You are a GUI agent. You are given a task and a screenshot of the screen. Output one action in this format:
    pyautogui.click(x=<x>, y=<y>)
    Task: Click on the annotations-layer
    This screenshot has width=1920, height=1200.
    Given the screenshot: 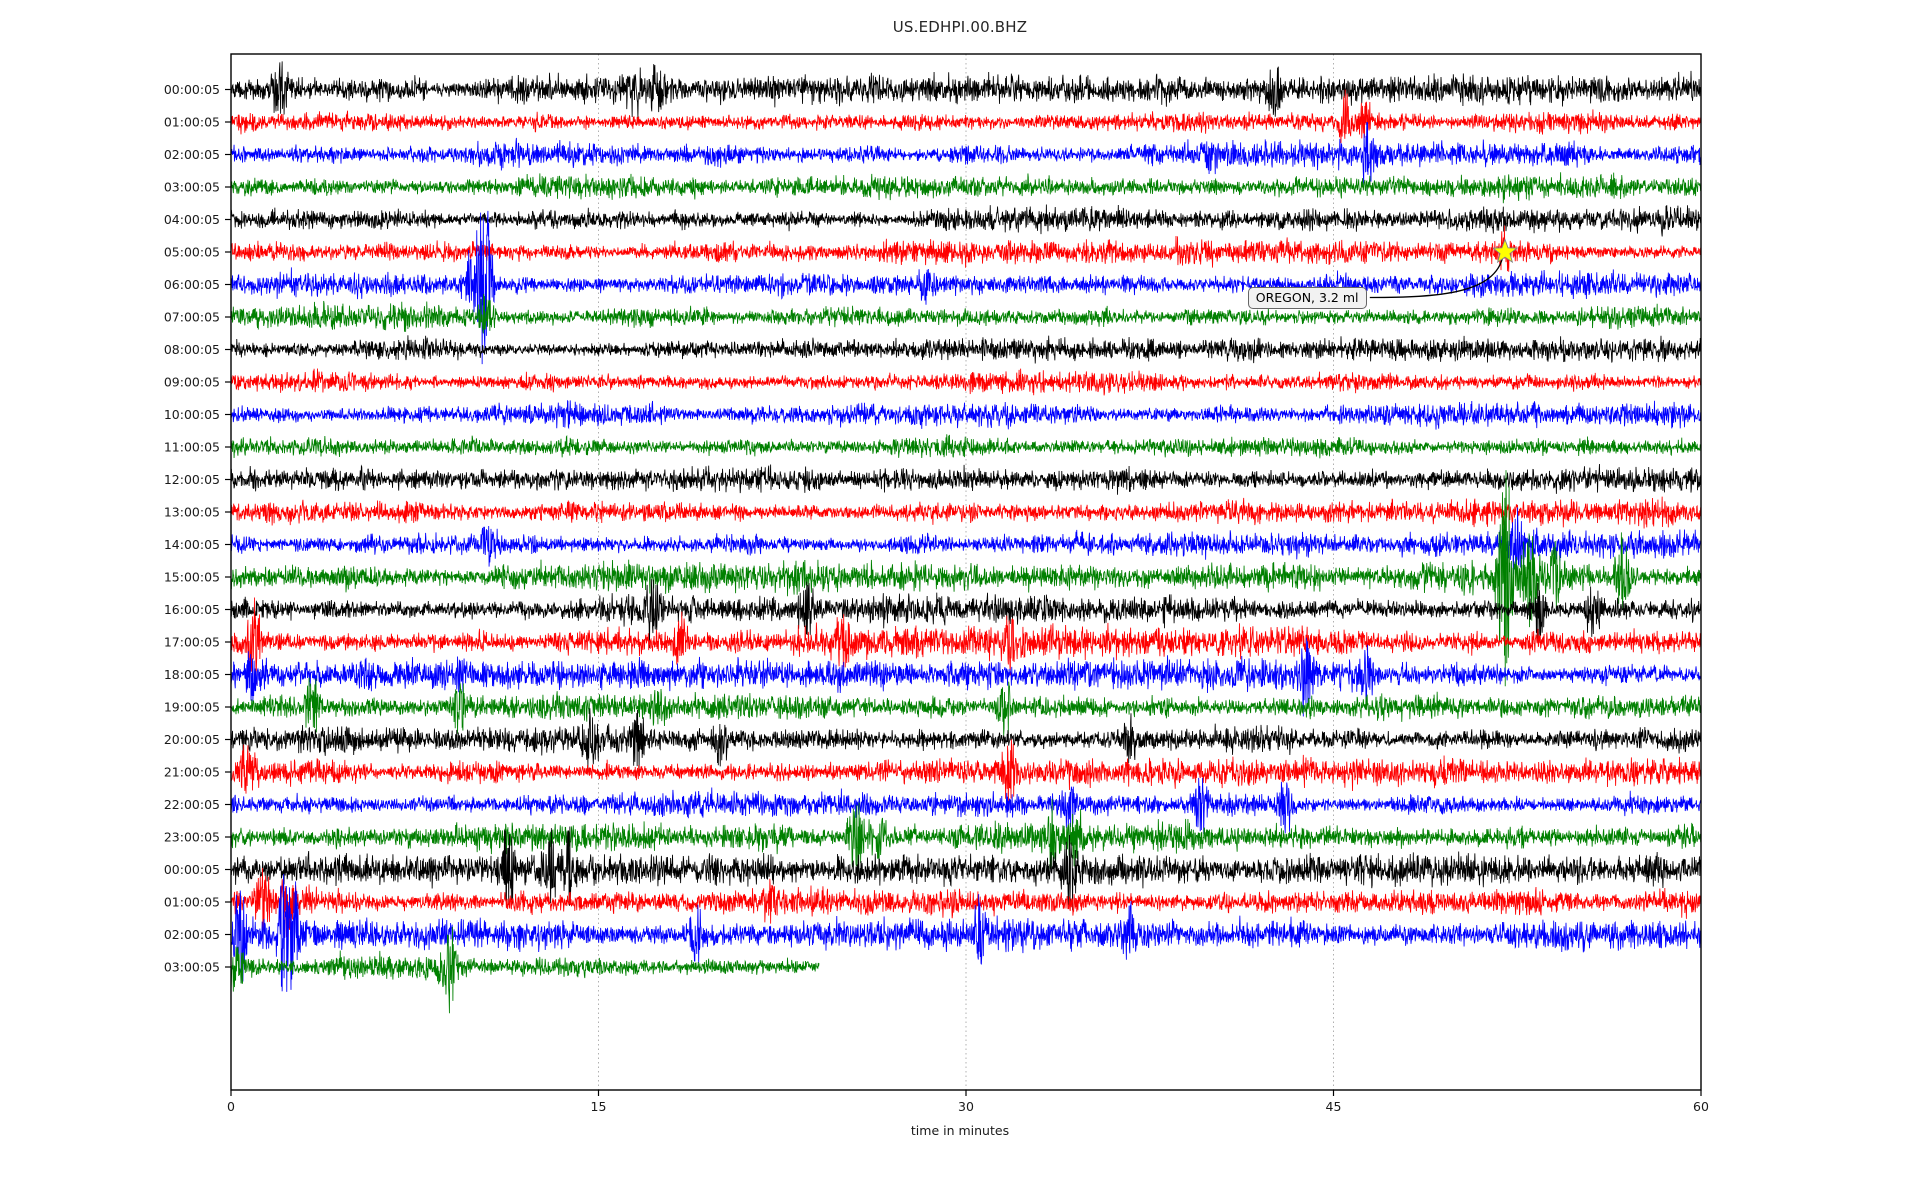 What is the action you would take?
    pyautogui.click(x=1444, y=268)
    